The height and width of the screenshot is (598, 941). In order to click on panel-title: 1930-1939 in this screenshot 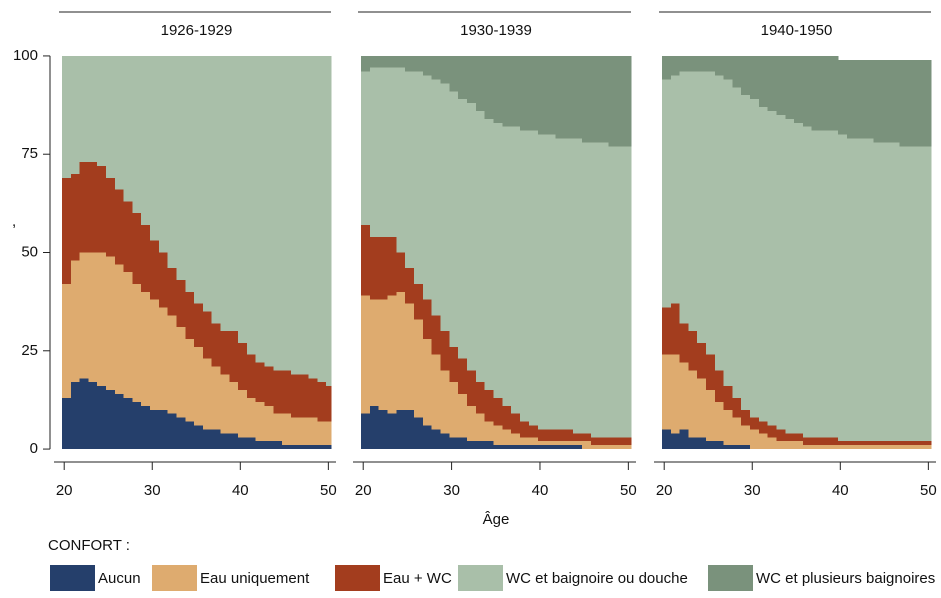, I will do `click(496, 30)`.